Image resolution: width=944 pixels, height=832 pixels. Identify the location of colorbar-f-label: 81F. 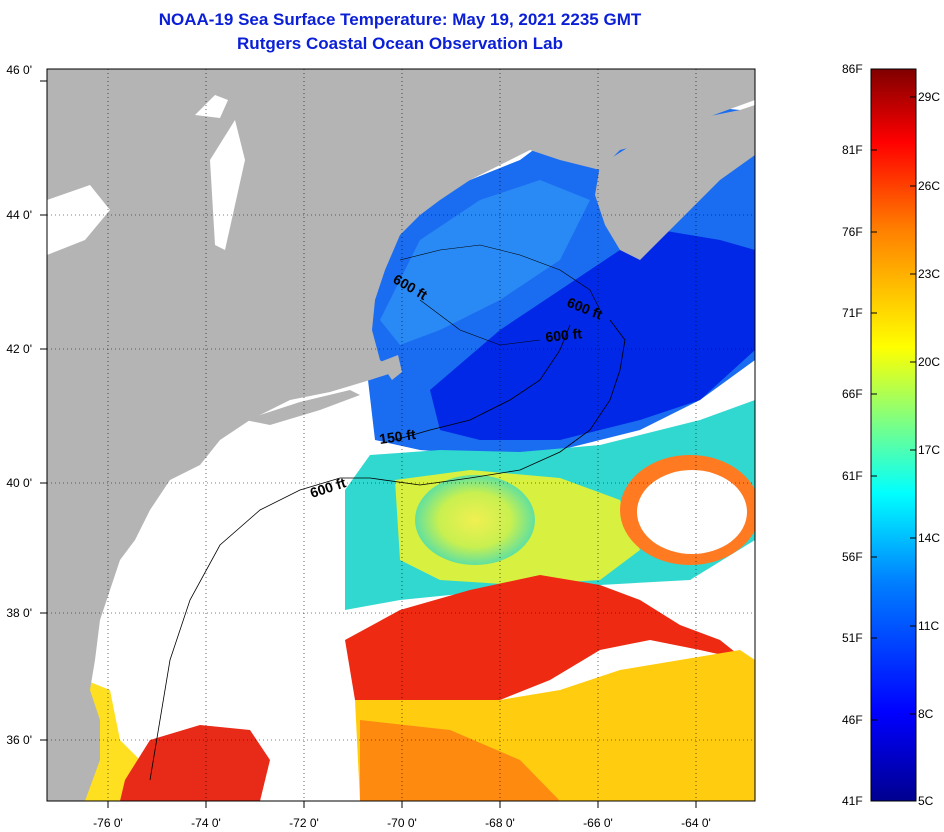
(852, 150).